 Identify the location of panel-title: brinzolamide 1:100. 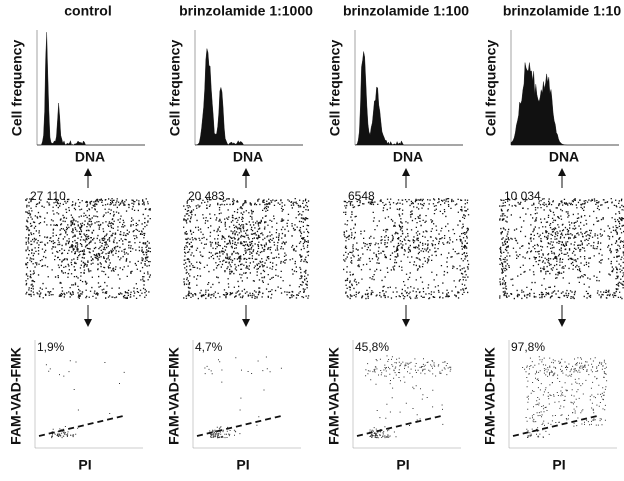
(406, 11).